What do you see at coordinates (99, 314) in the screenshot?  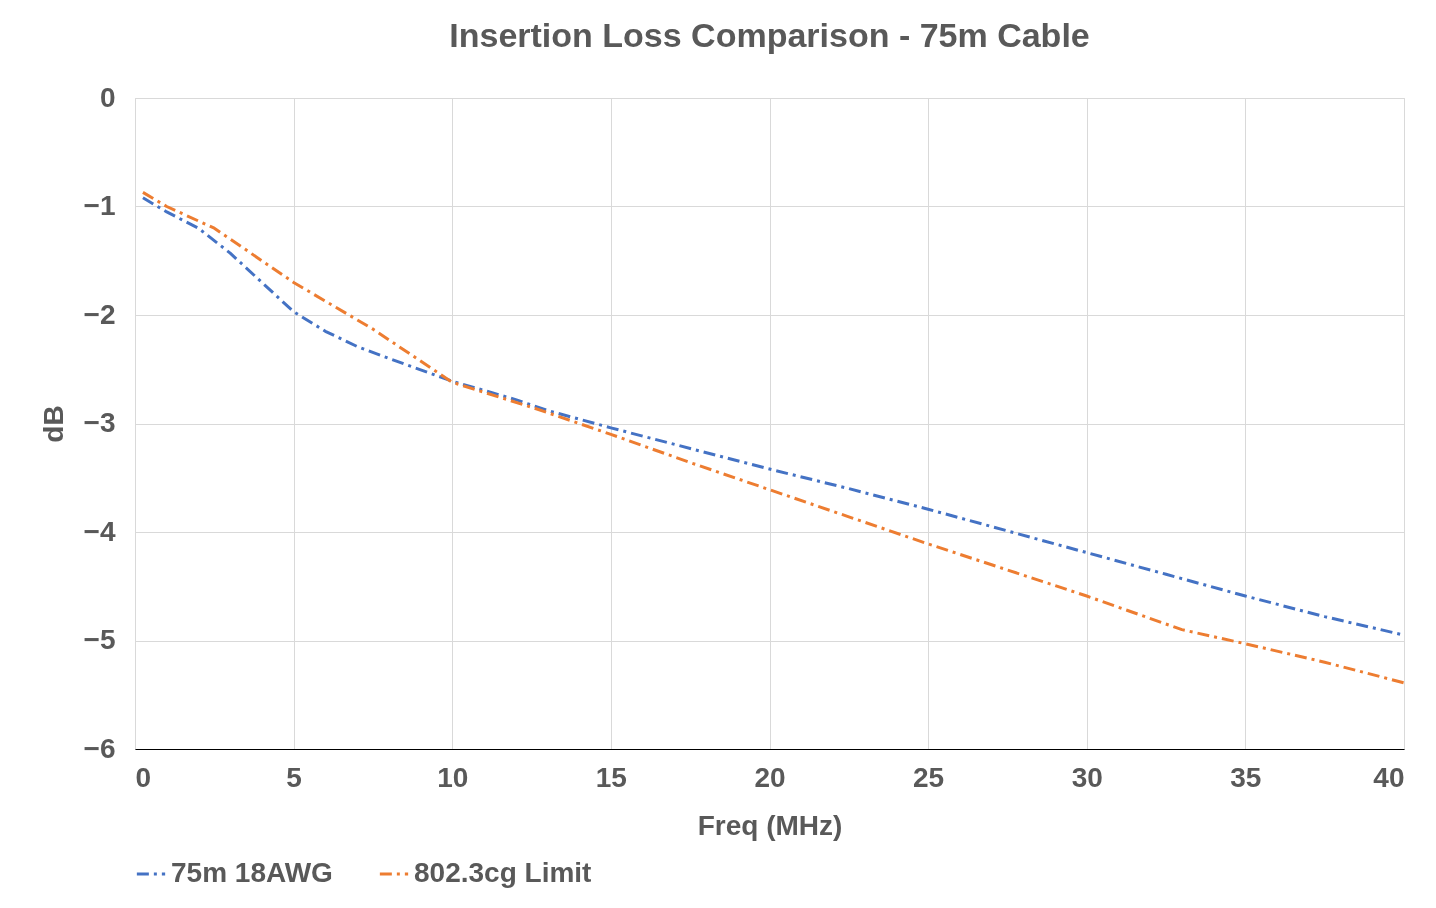 I see `y-tick-label: −2` at bounding box center [99, 314].